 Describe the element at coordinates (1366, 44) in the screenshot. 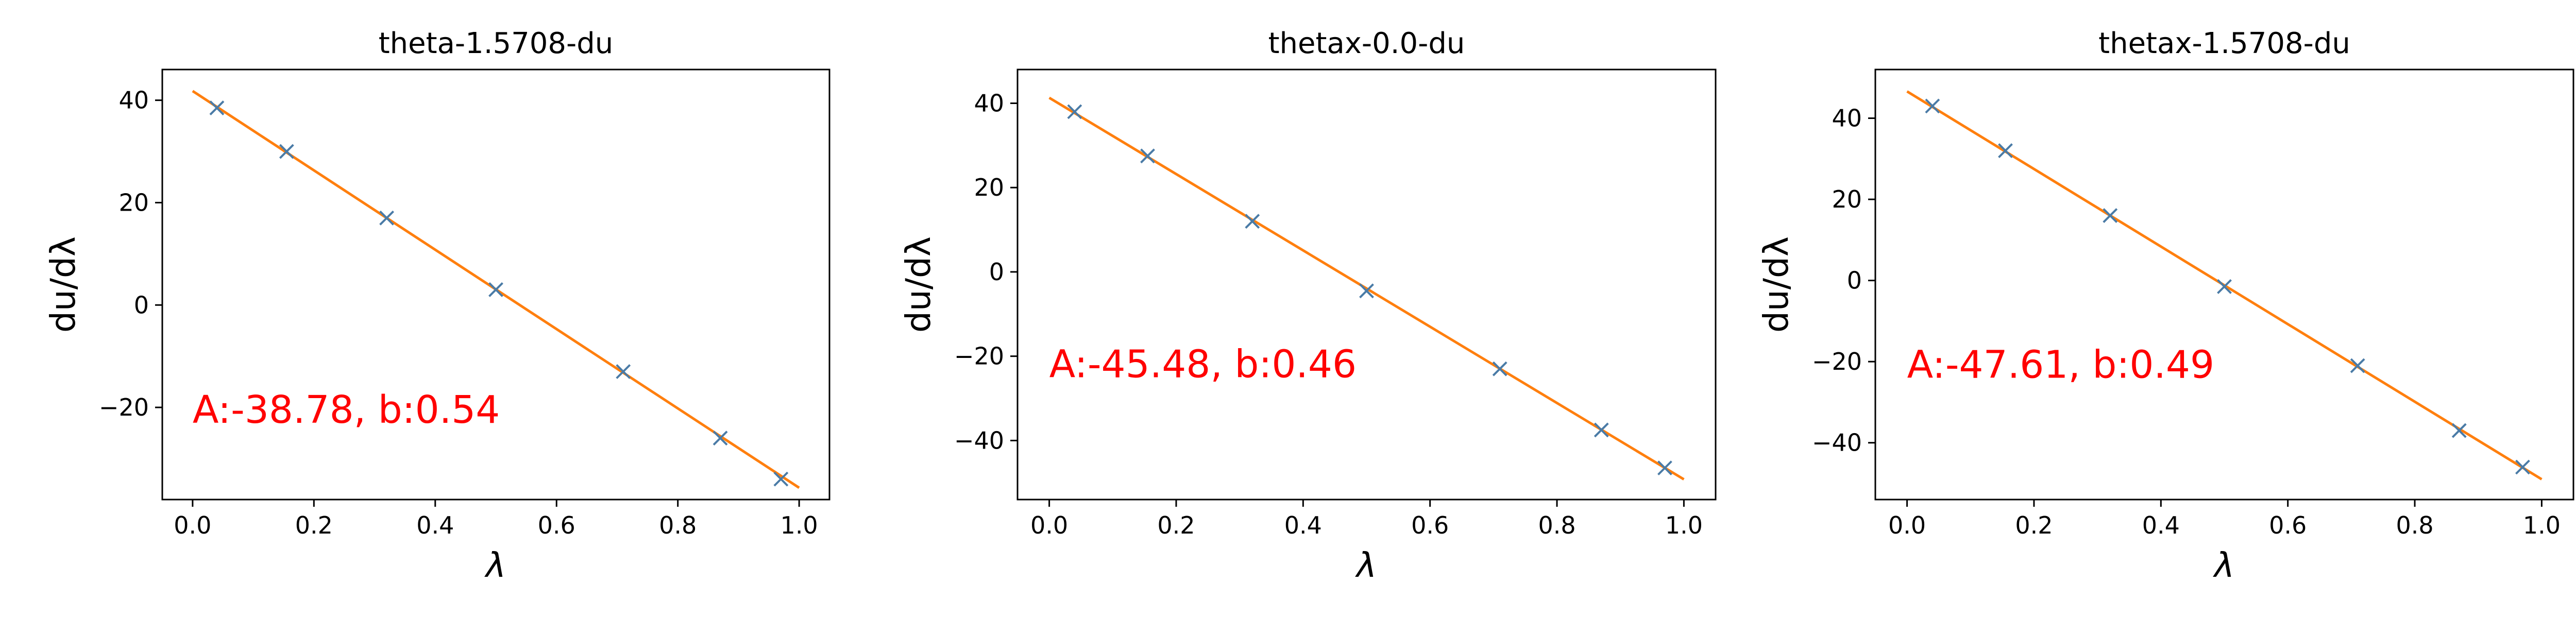

I see `chart-title: thetax-0.0-du` at that location.